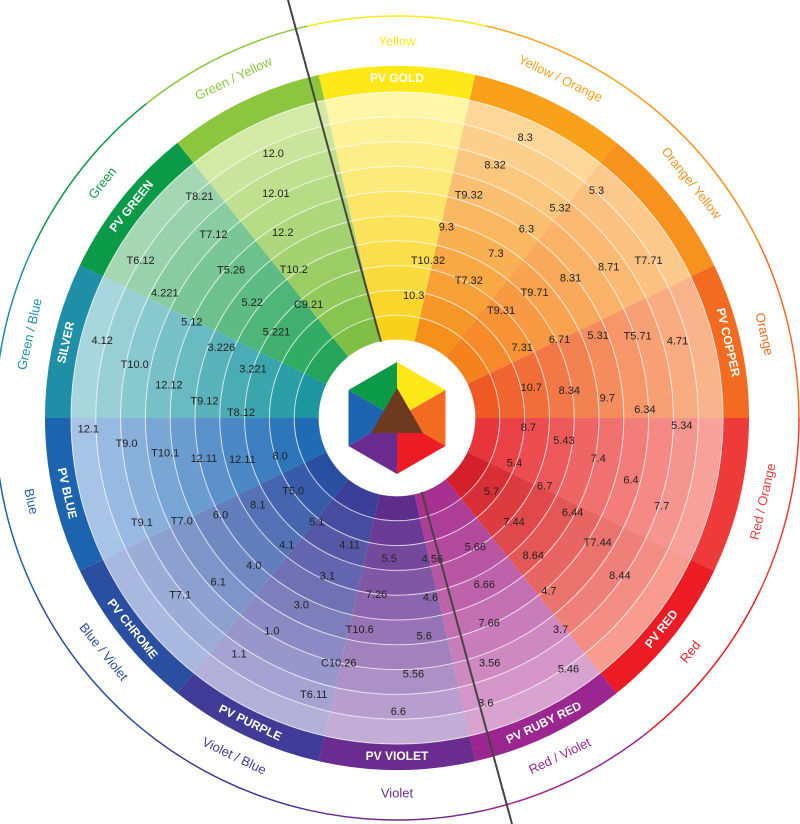 The height and width of the screenshot is (824, 800). I want to click on level-number: 5.3, so click(596, 191).